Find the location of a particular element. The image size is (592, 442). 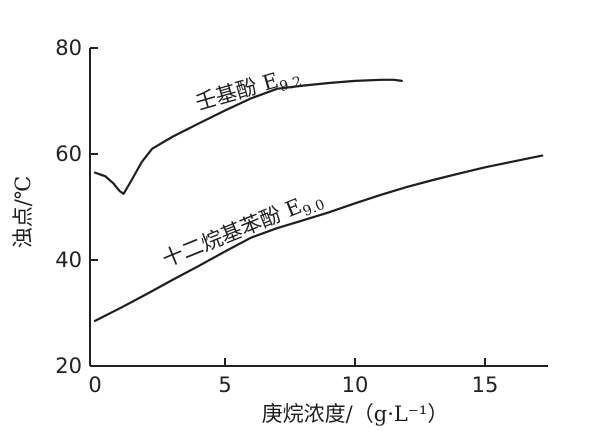

y-tick-label: 20 is located at coordinates (68, 366).